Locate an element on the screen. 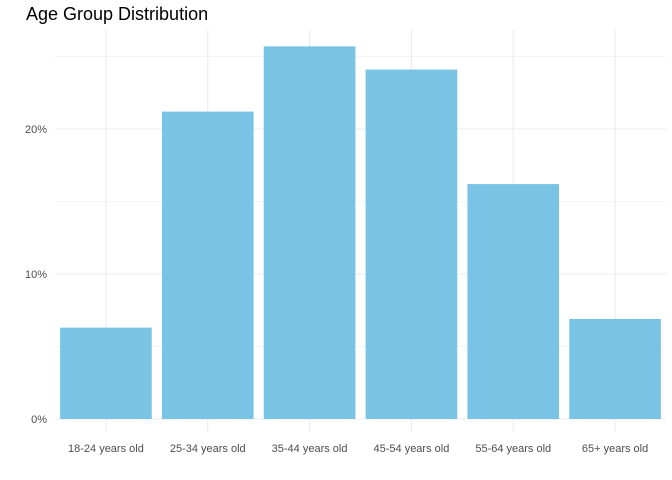  bar-25-34-years-old is located at coordinates (207, 265).